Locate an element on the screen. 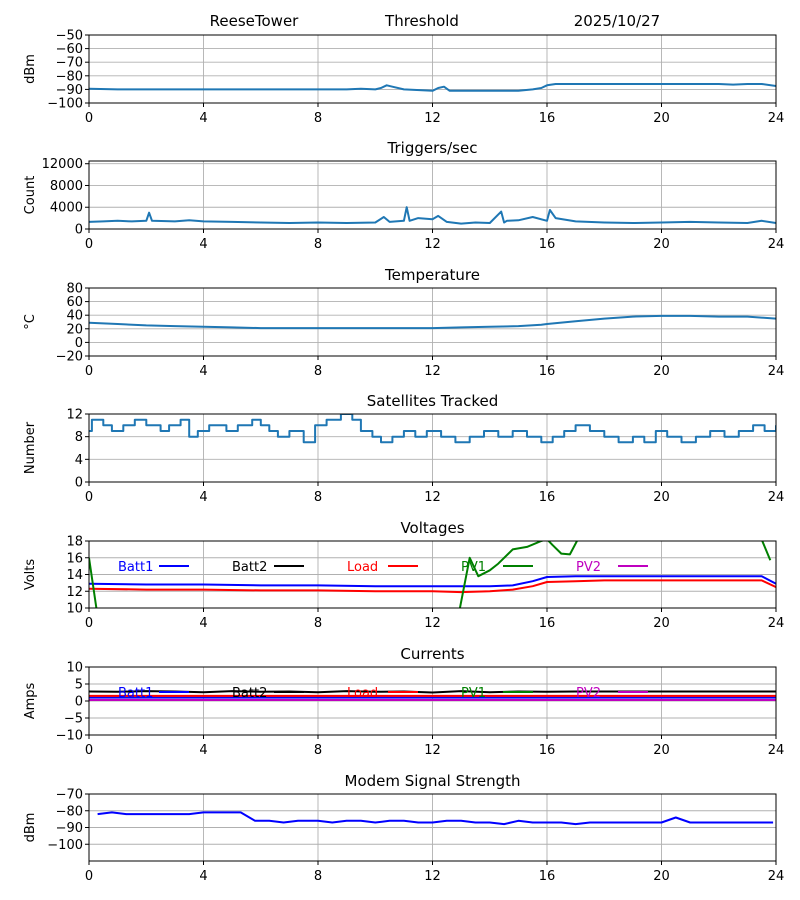 This screenshot has height=900, width=800. series-line-modem-modem is located at coordinates (435, 818).